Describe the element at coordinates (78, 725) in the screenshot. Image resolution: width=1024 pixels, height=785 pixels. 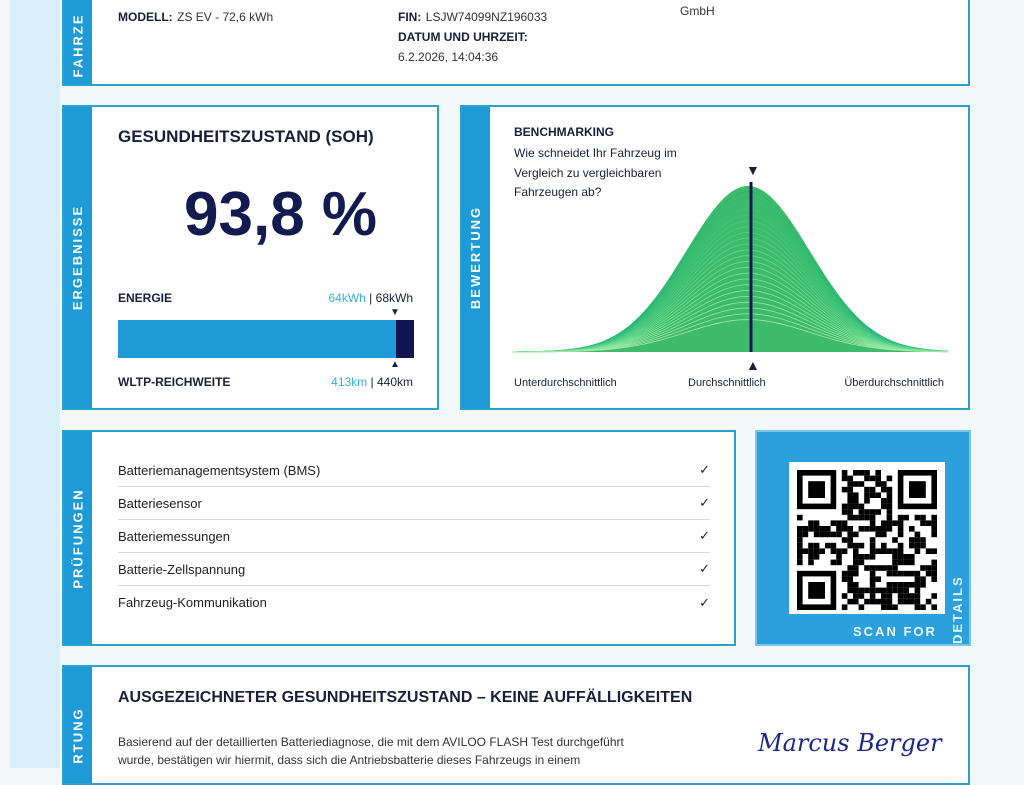
I see `section-strip: RTUNG` at that location.